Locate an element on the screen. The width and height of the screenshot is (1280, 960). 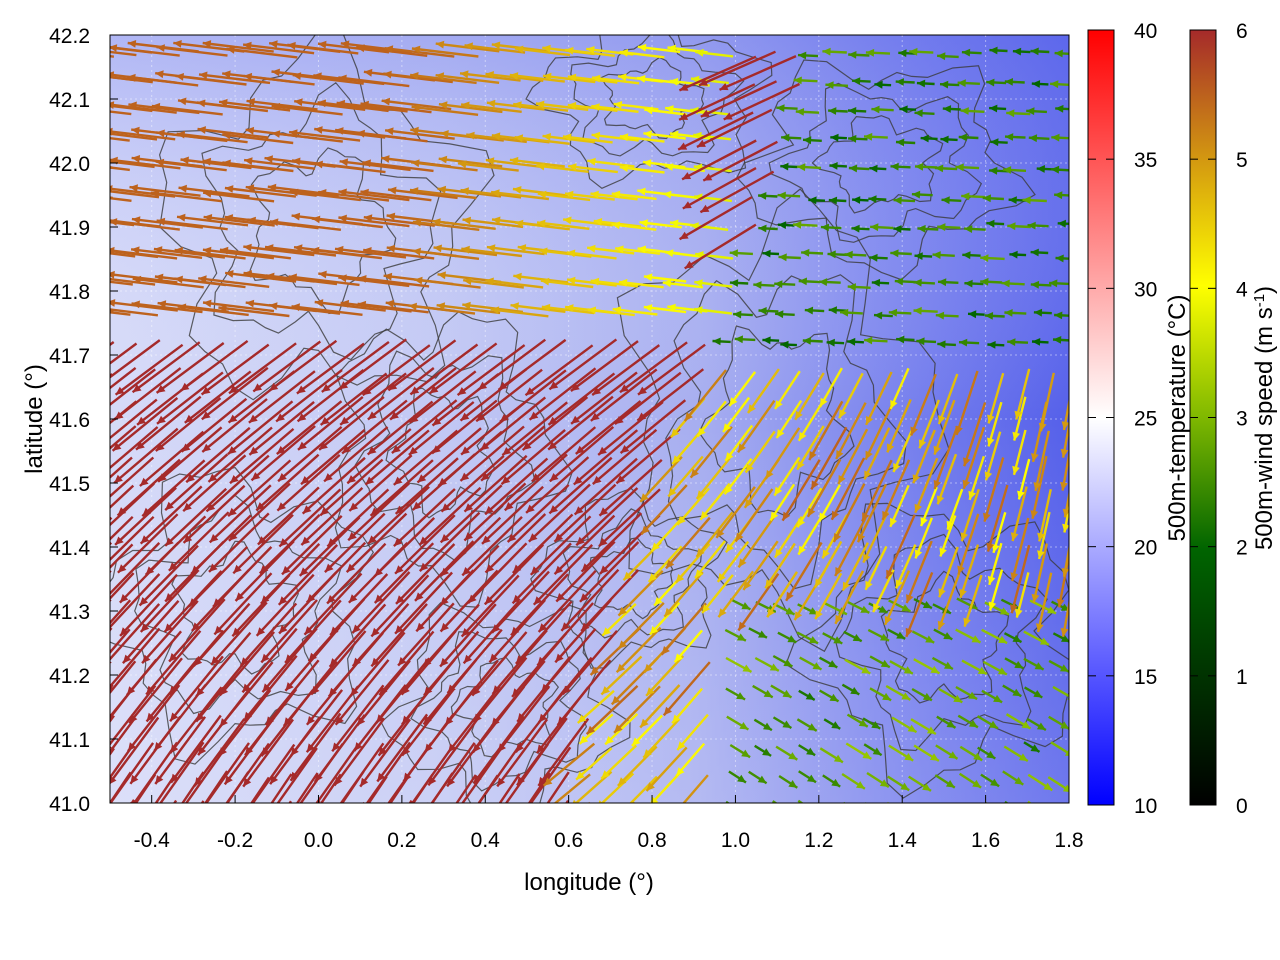
colorbar-tick-label: 4 is located at coordinates (1242, 289).